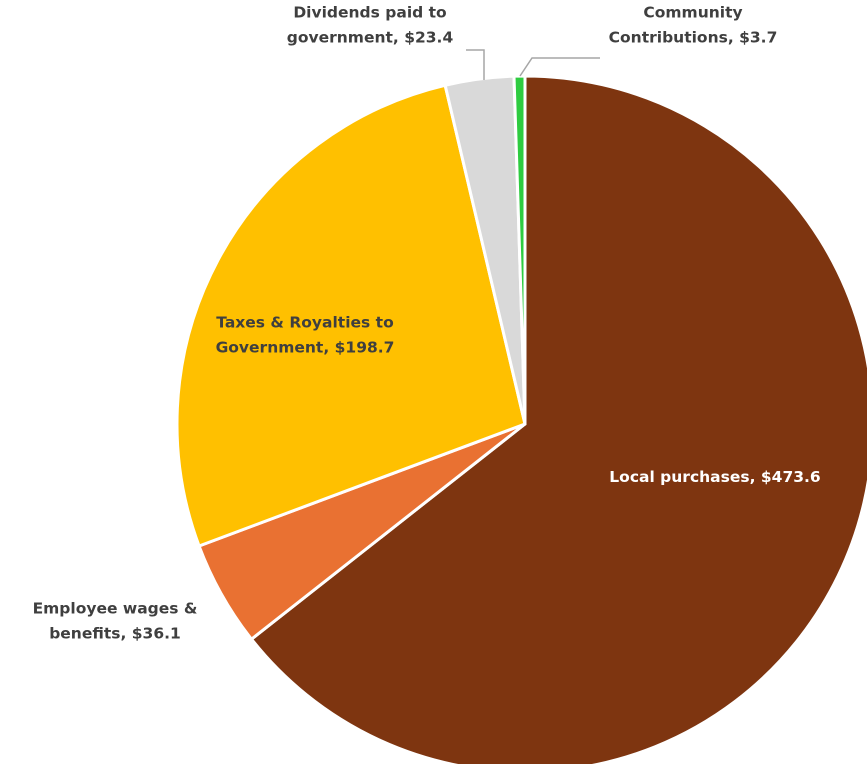 The height and width of the screenshot is (764, 867). What do you see at coordinates (115, 621) in the screenshot?
I see `data-label-employee-wages-benefits: Employee wages & benefits, $36.1` at bounding box center [115, 621].